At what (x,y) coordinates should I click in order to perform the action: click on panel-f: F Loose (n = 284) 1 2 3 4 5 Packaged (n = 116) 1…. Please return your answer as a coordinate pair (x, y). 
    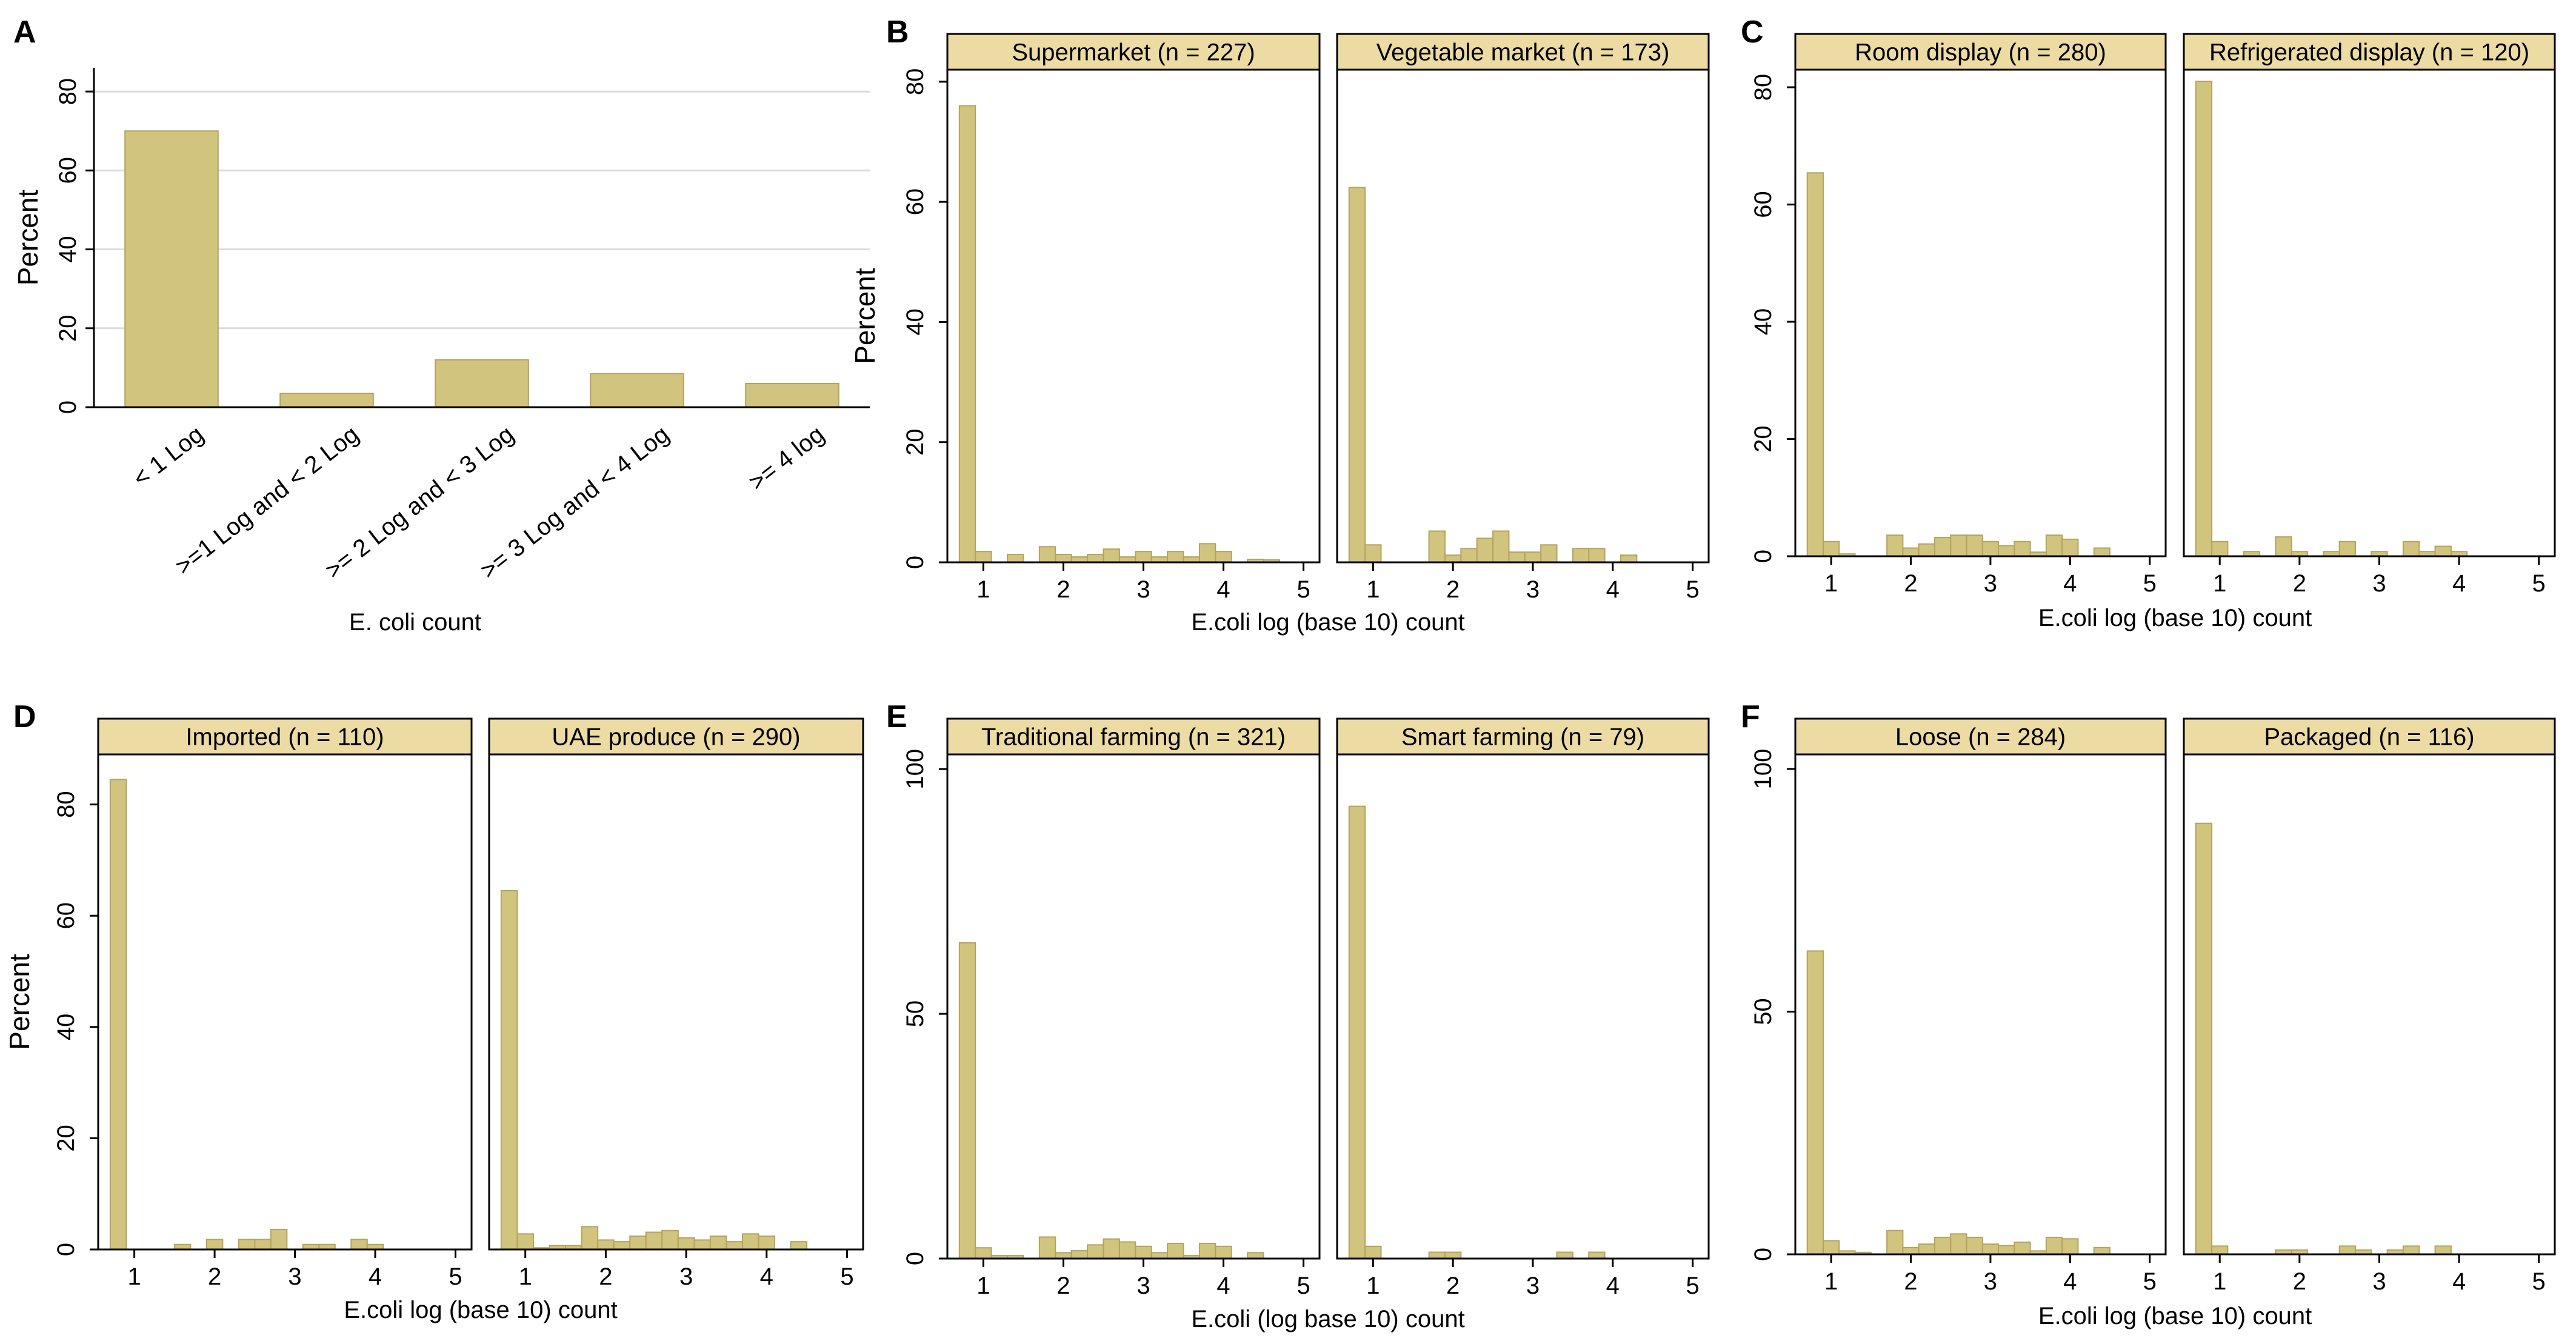
    Looking at the image, I should click on (2148, 1014).